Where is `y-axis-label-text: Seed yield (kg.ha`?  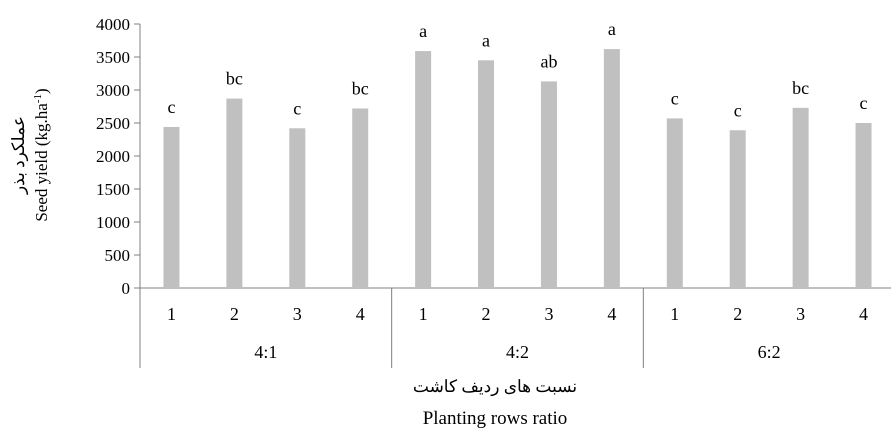 y-axis-label-text: Seed yield (kg.ha is located at coordinates (41, 162).